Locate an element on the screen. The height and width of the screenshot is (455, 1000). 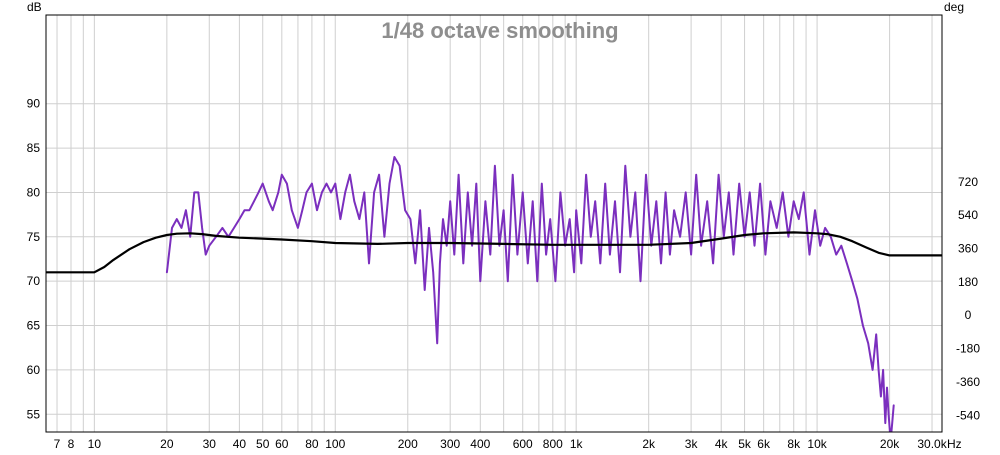
x-tick-label: 10 is located at coordinates (95, 444).